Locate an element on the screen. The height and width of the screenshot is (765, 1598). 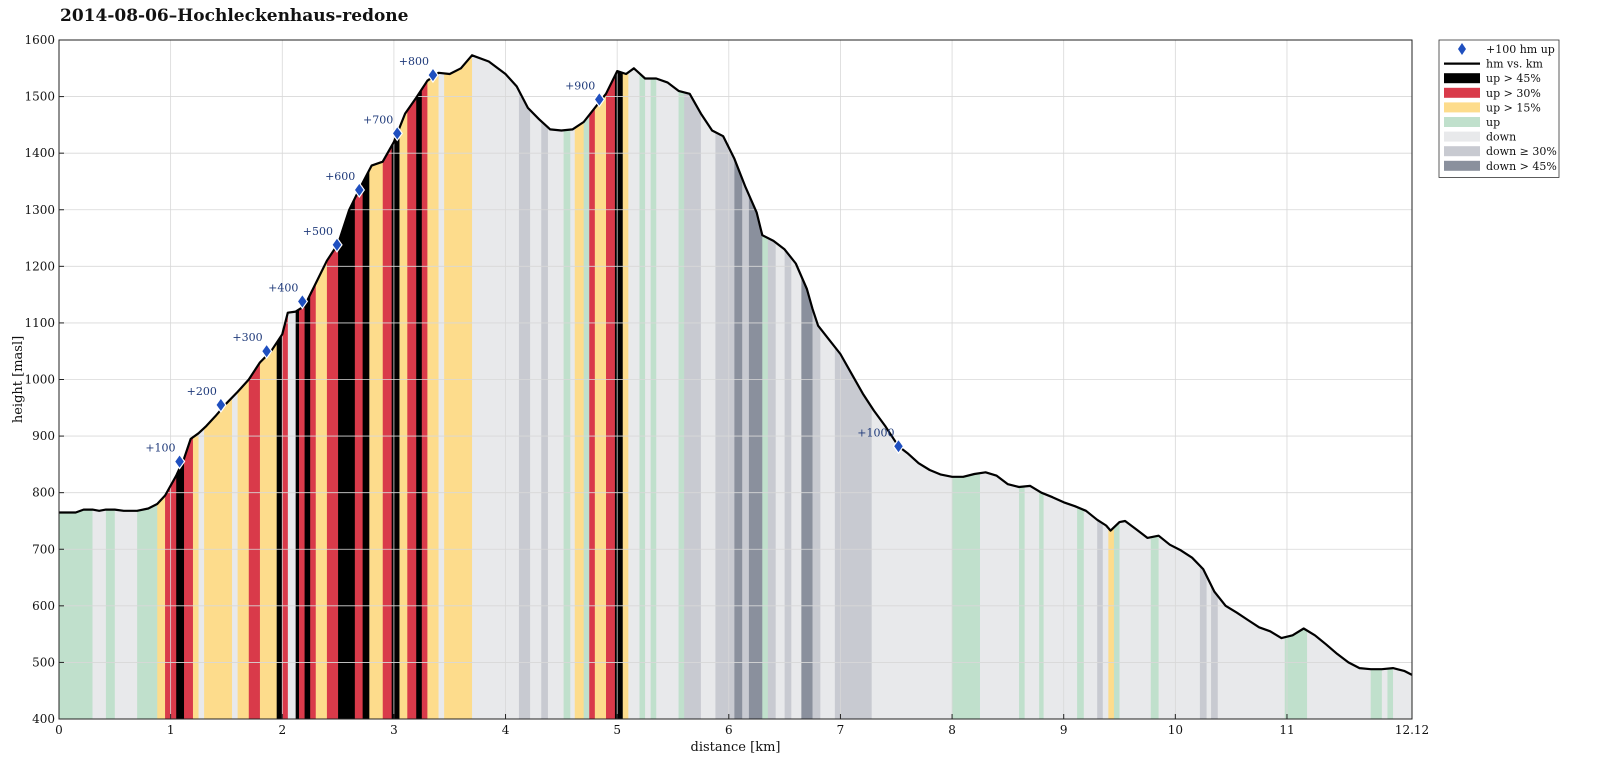
x-tick-label: 3 is located at coordinates (394, 730).